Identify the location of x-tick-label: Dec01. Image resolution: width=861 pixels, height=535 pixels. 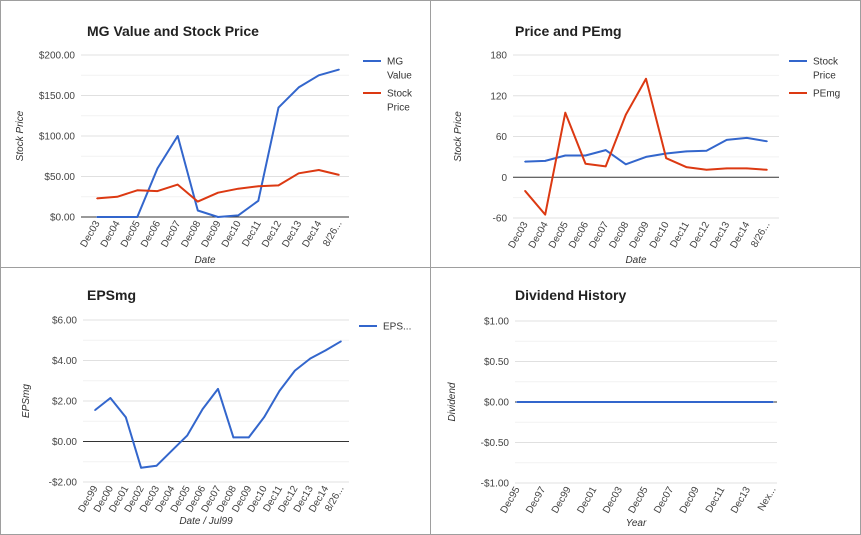
(587, 500).